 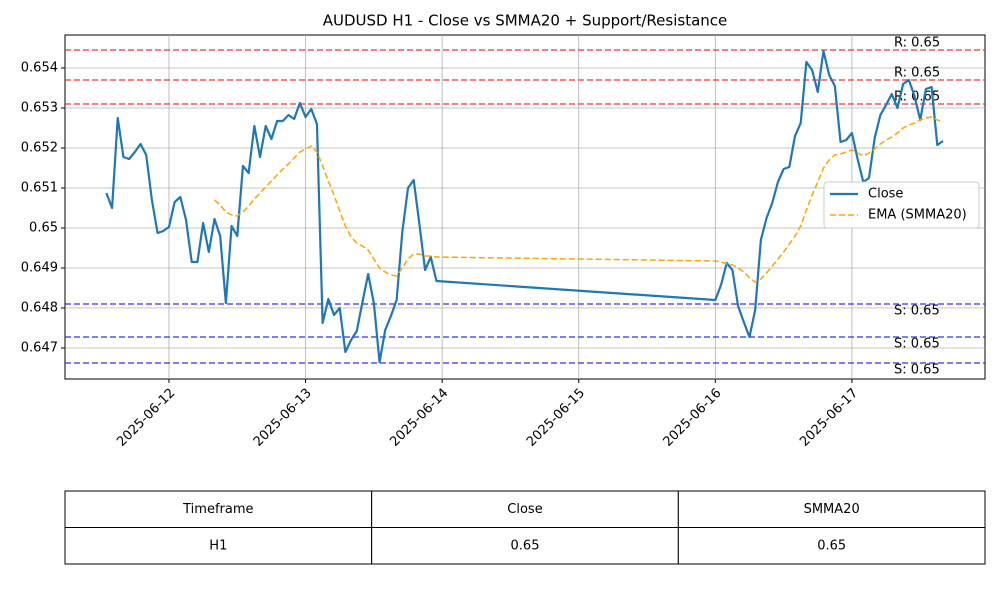 What do you see at coordinates (39, 348) in the screenshot?
I see `y-tick-label: 0.647` at bounding box center [39, 348].